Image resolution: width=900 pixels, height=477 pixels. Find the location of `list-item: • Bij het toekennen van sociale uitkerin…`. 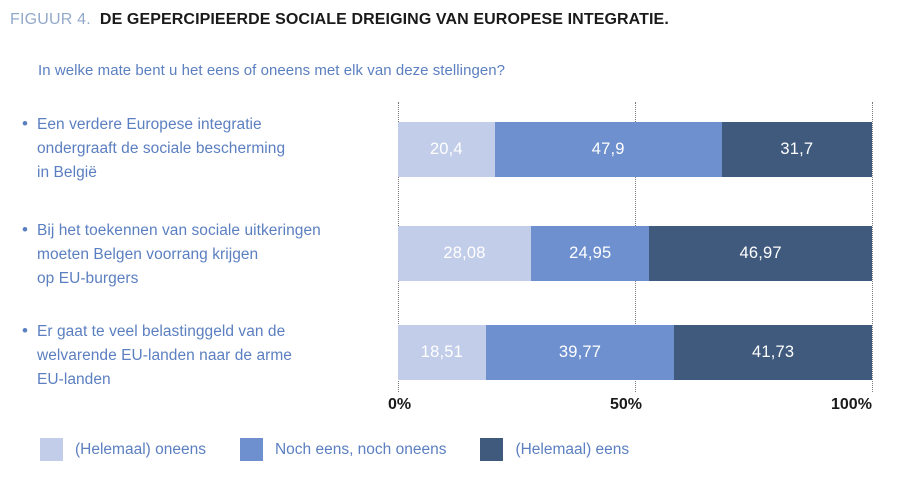

list-item: • Bij het toekennen van sociale uitkerin… is located at coordinates (202, 255).